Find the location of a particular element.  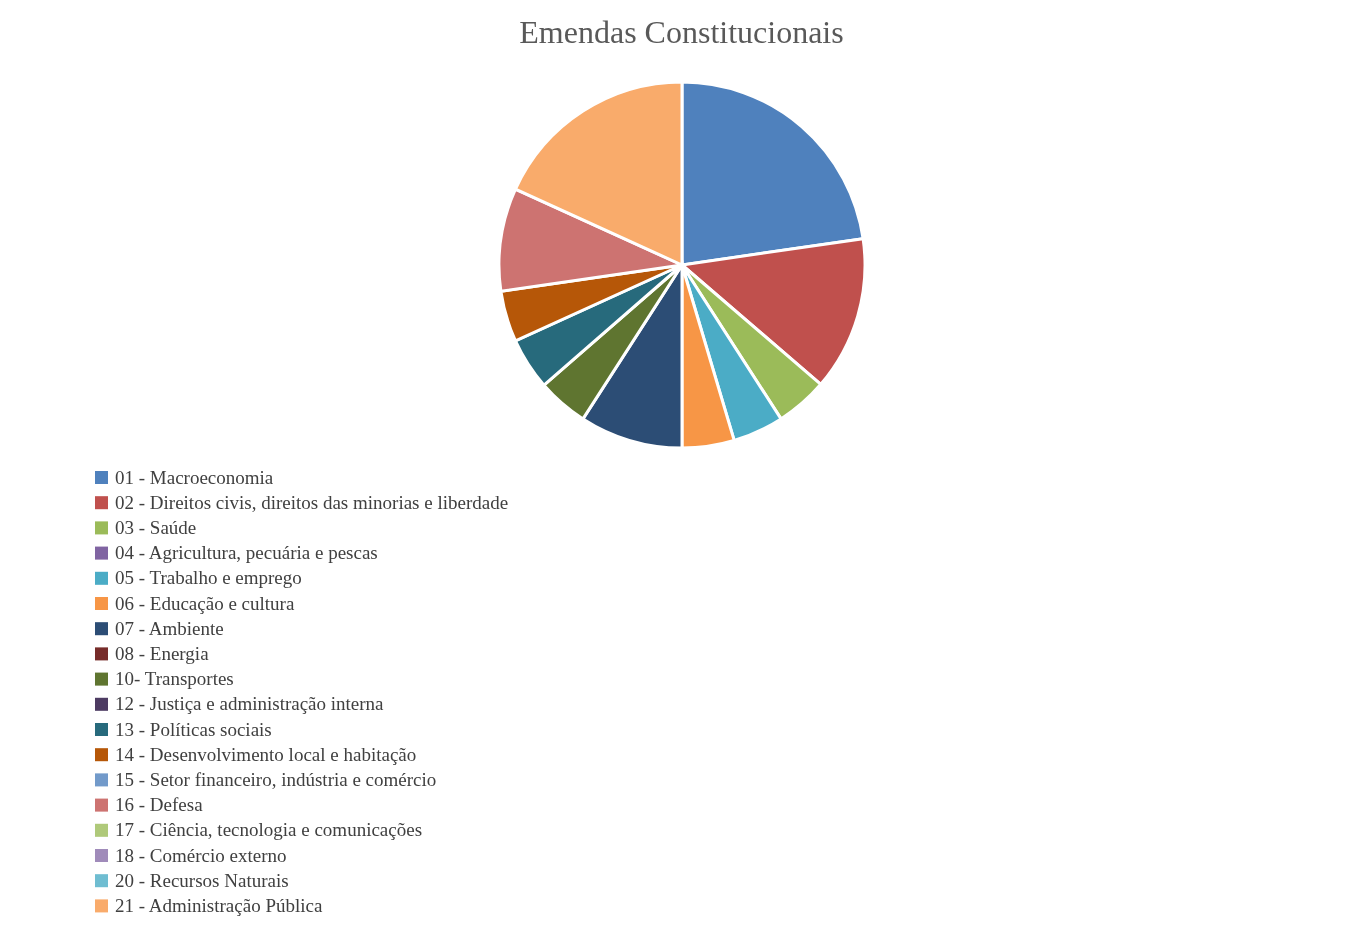

legend-label: 13 - Políticas sociais is located at coordinates (193, 729).